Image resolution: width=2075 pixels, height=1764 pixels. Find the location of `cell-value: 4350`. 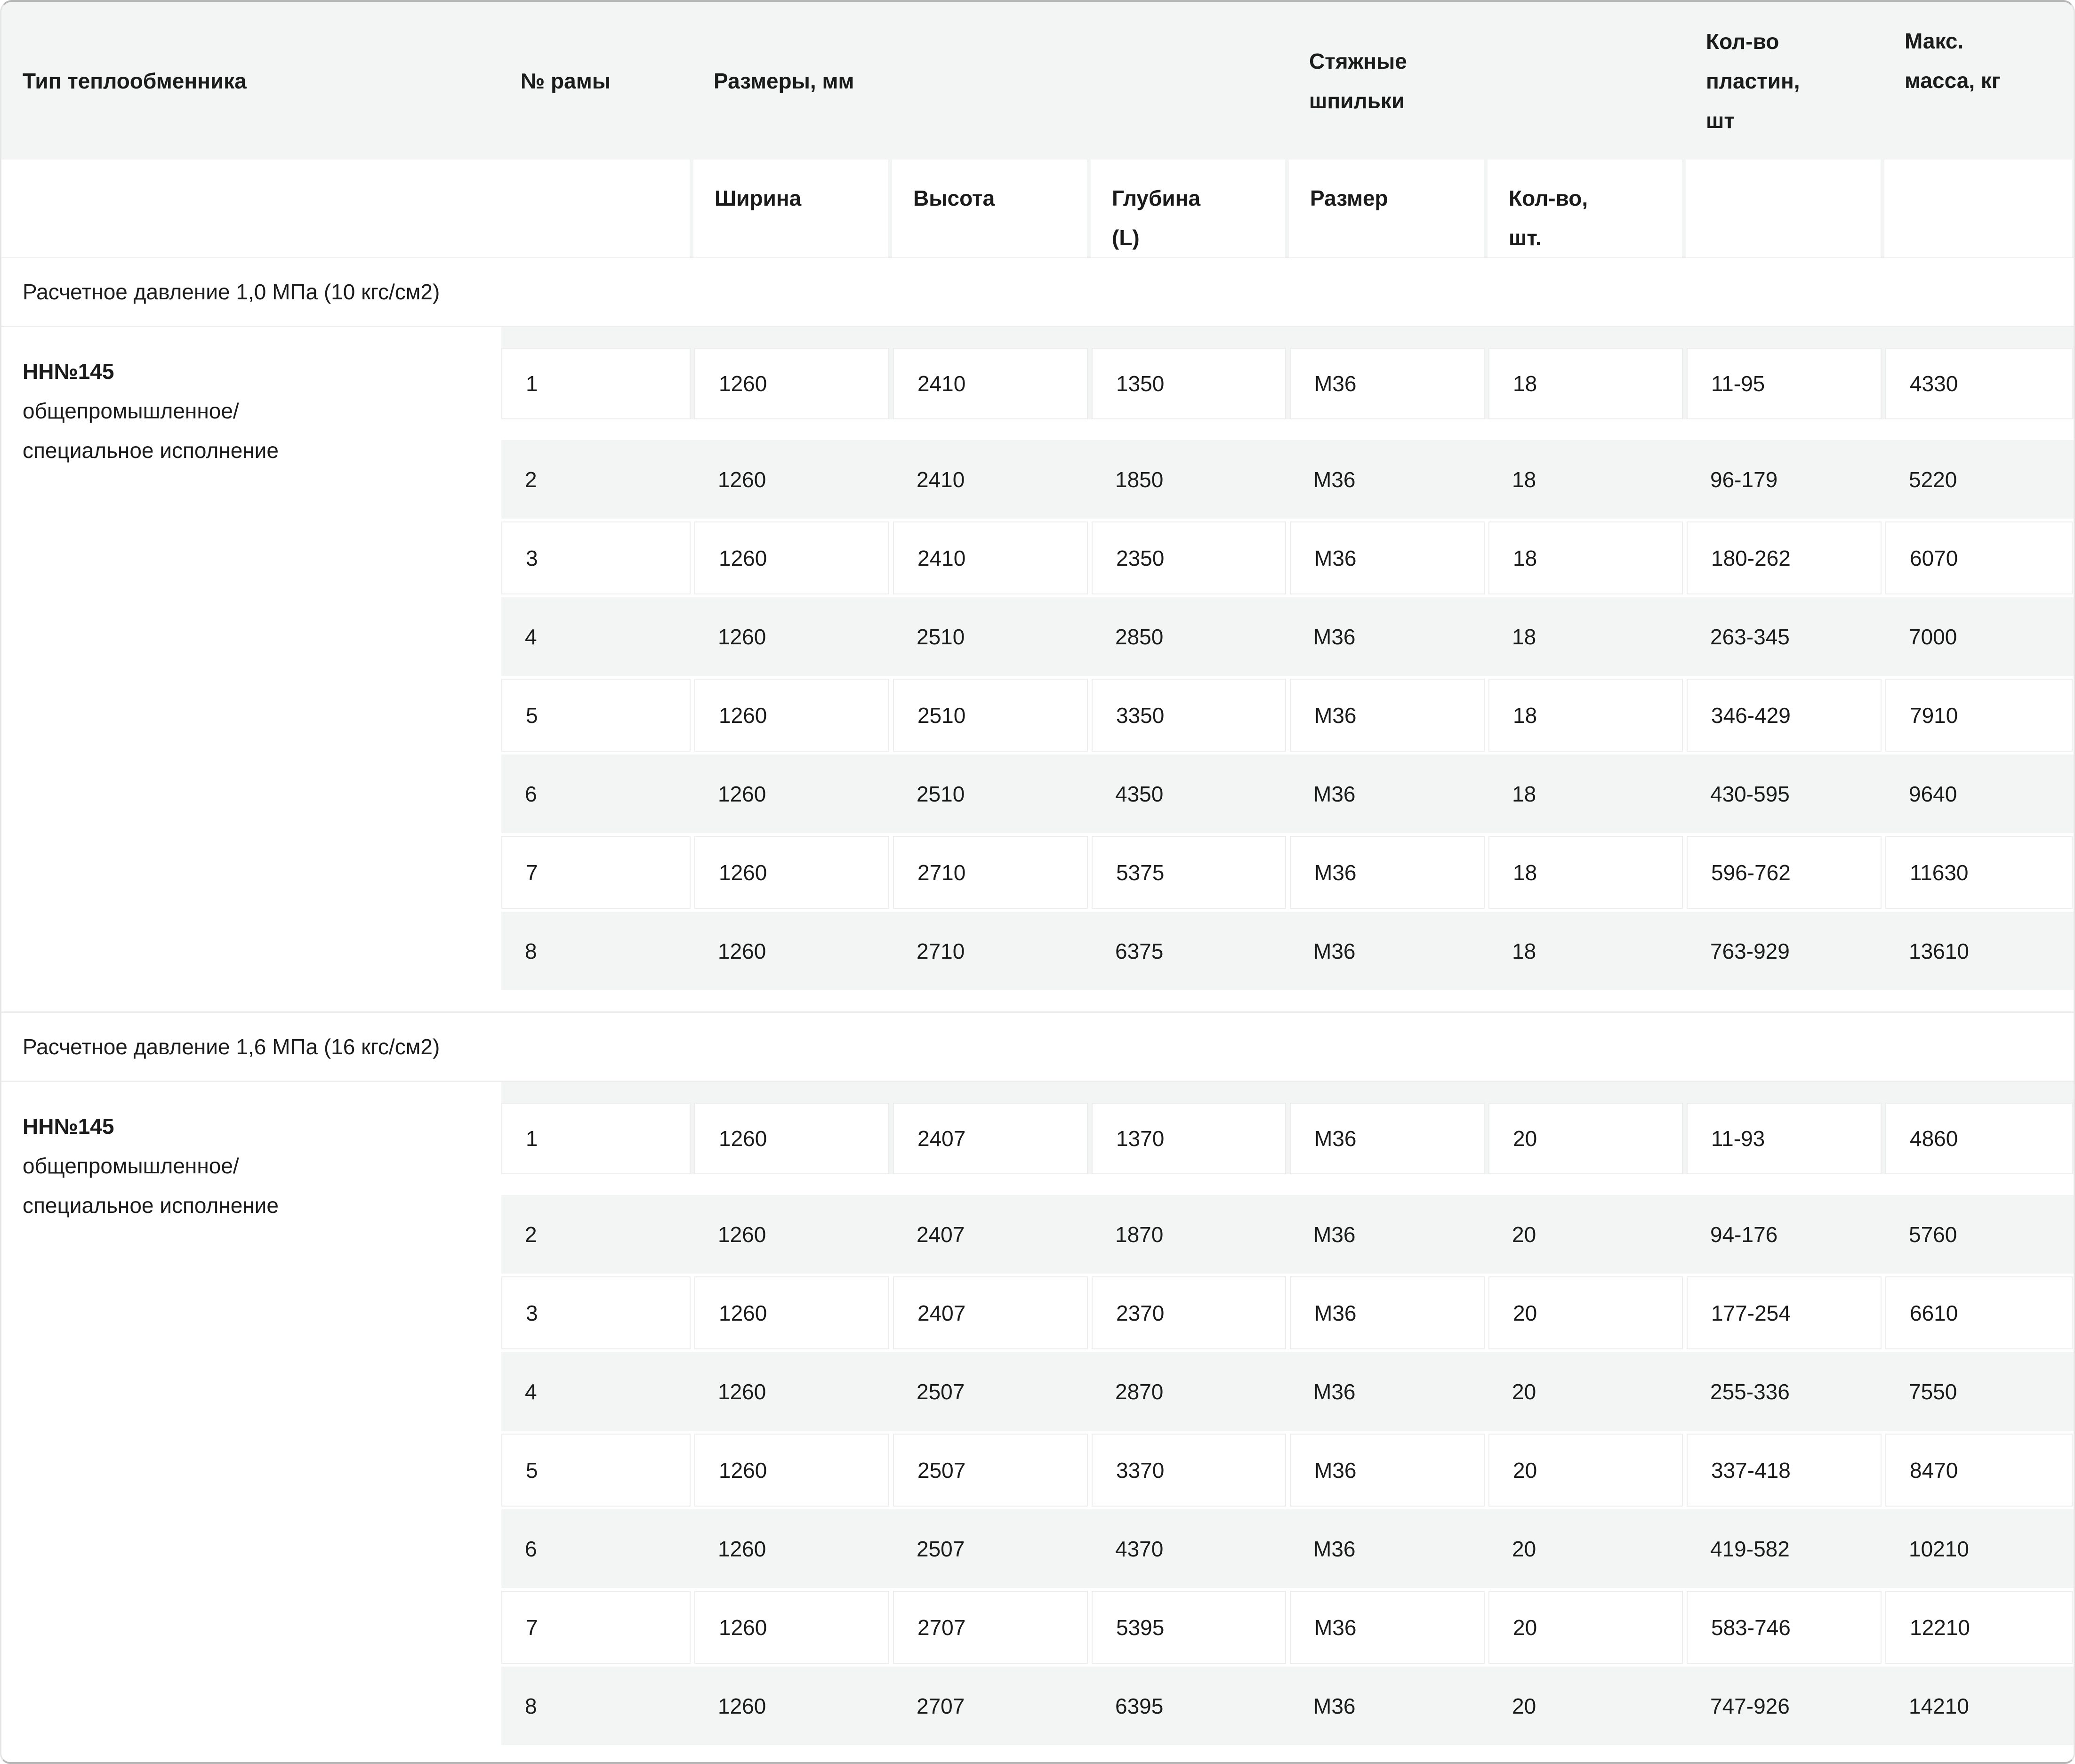

cell-value: 4350 is located at coordinates (1140, 793).